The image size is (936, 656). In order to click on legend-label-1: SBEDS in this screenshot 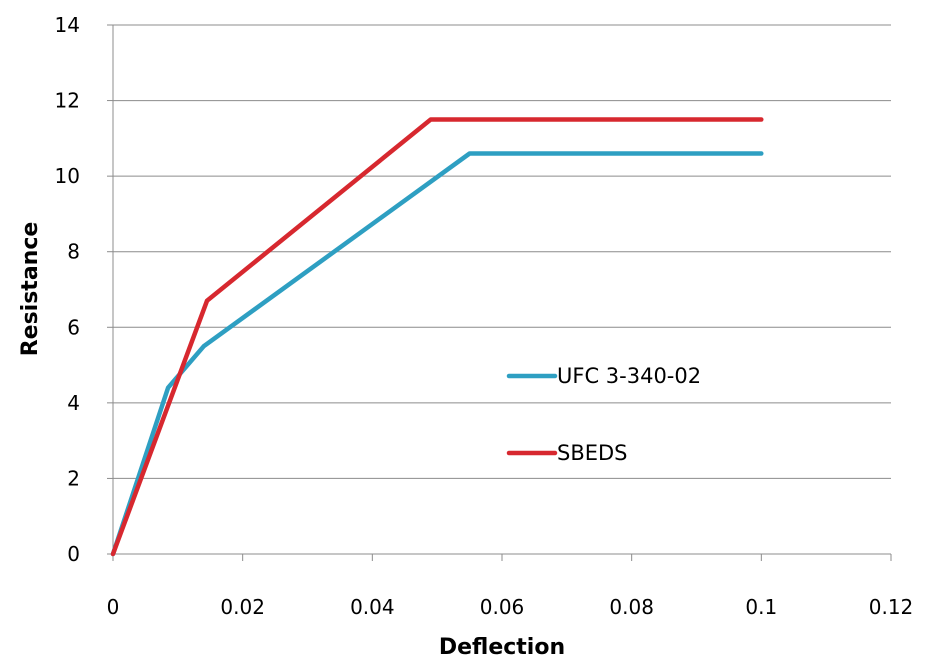, I will do `click(592, 453)`.